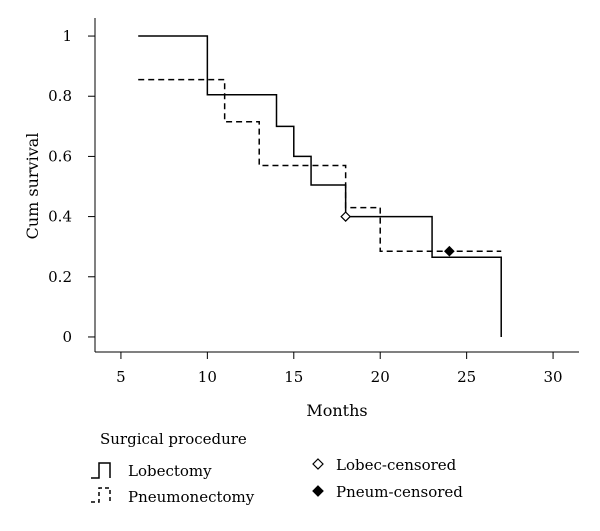 The image size is (600, 531). Describe the element at coordinates (67, 36) in the screenshot. I see `y-tick-label-5: 1` at that location.